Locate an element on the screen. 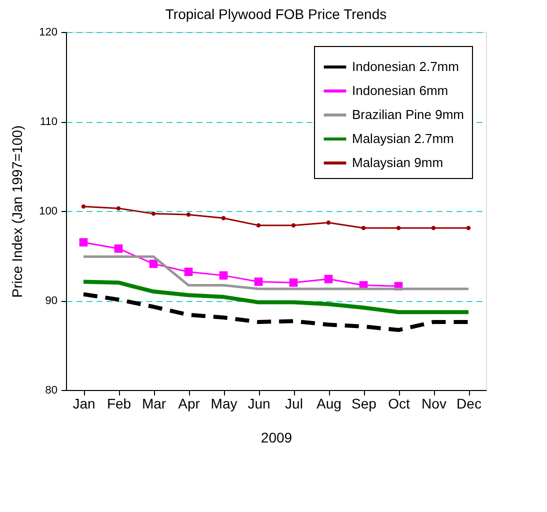  y-tick-label: 90 is located at coordinates (51, 301).